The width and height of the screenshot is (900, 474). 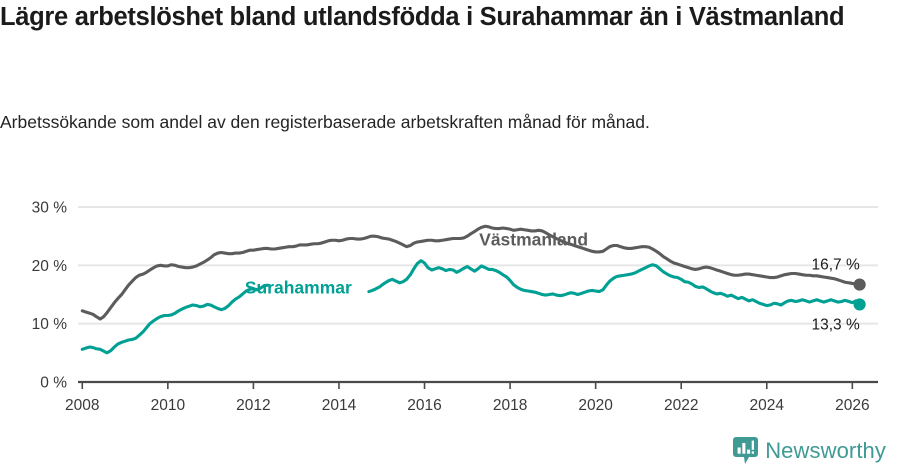 What do you see at coordinates (50, 208) in the screenshot?
I see `y-axis-tick-label: 30 %` at bounding box center [50, 208].